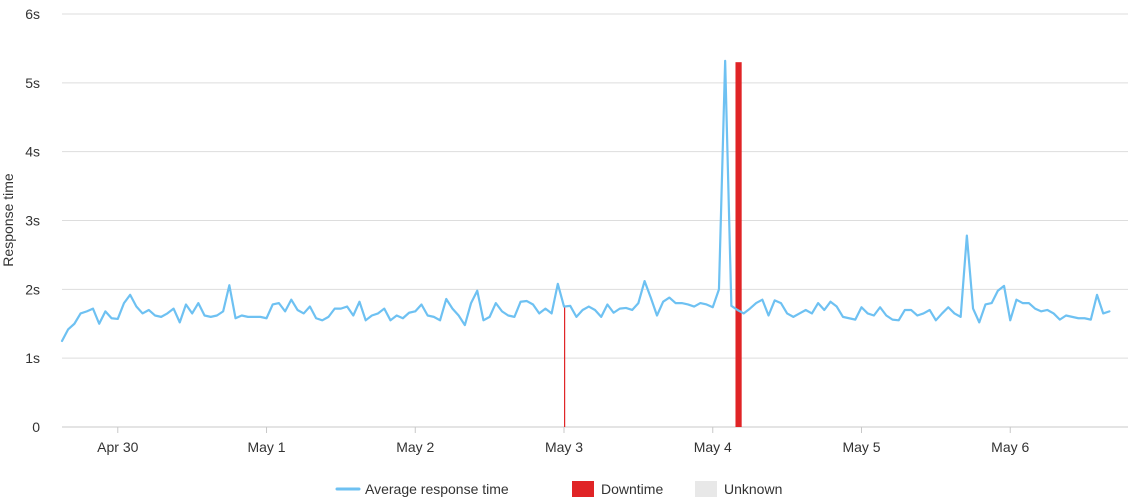 Image resolution: width=1132 pixels, height=503 pixels. What do you see at coordinates (653, 244) in the screenshot?
I see `downtime-bars` at bounding box center [653, 244].